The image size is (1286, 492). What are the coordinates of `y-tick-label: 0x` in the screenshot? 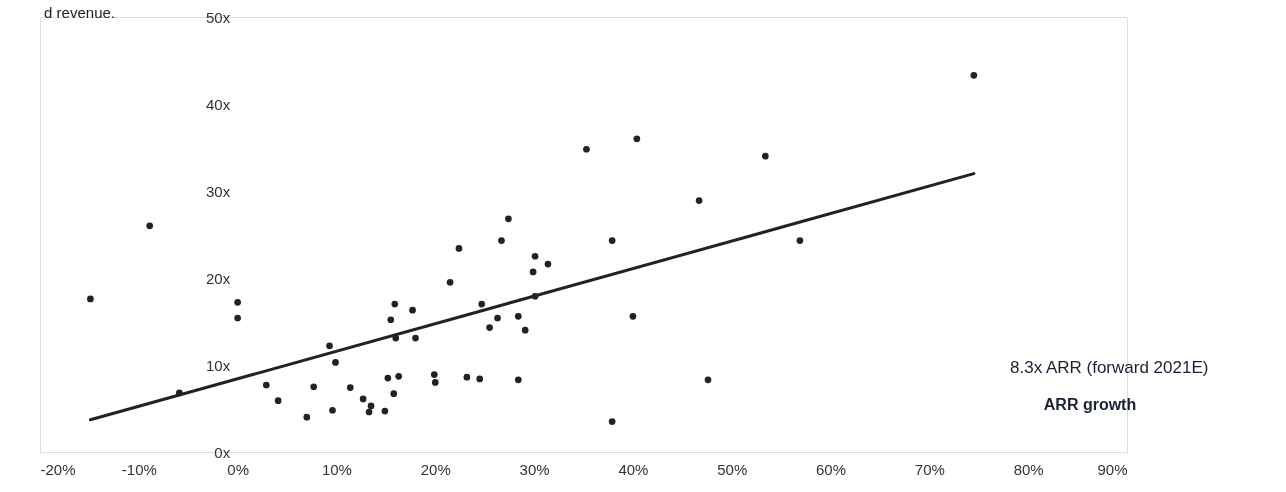 It's located at (222, 452).